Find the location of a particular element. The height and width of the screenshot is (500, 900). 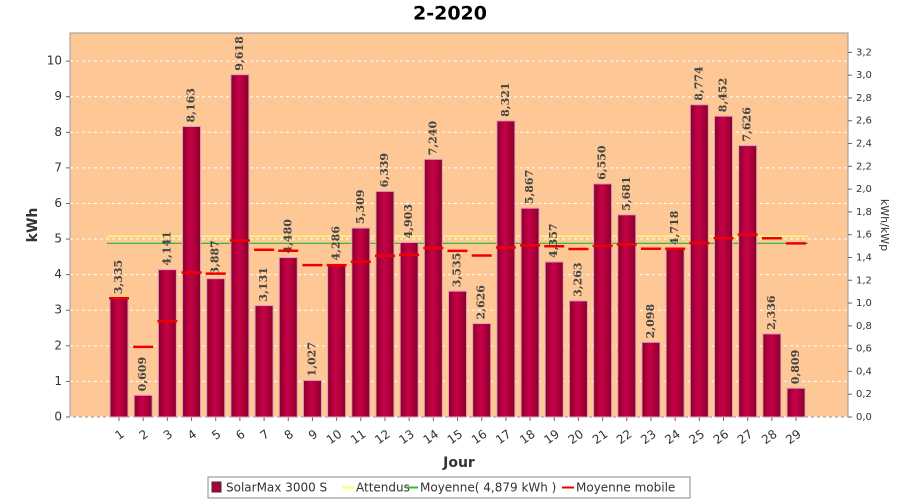

value-label: 4,718 is located at coordinates (674, 227).